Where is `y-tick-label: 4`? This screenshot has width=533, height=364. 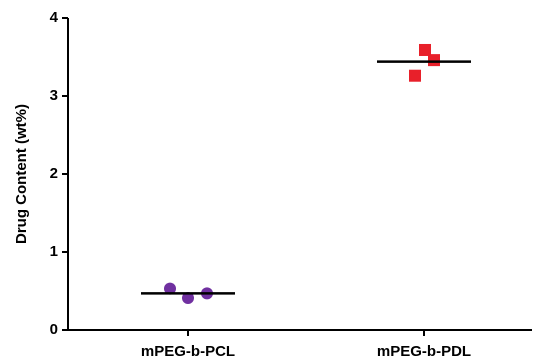 y-tick-label: 4 is located at coordinates (54, 17).